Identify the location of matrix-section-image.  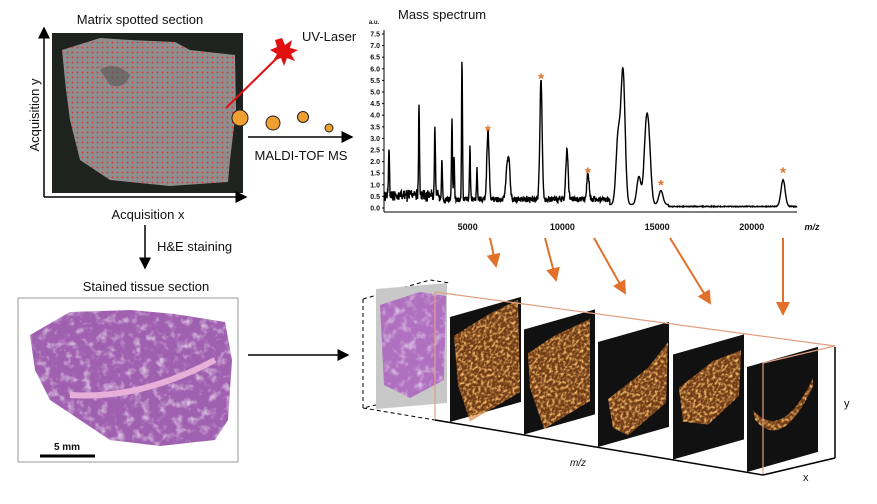
(147, 113).